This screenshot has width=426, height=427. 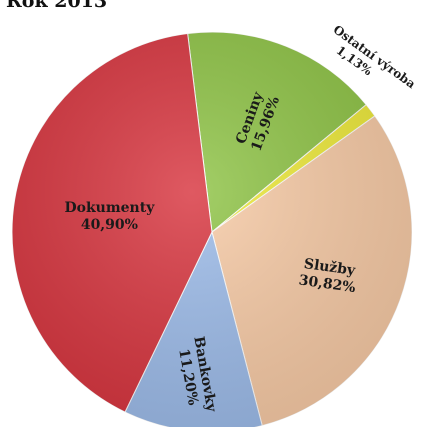 I want to click on slice-label-dokumenty: Dokumenty 40,90%, so click(x=109, y=216).